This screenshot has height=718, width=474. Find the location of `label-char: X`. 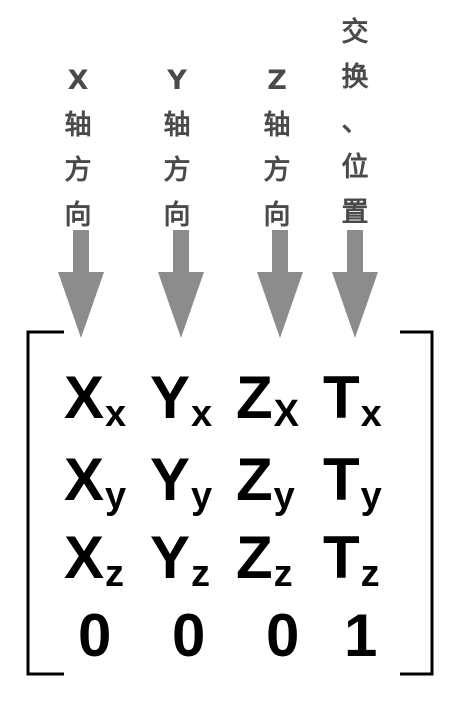

label-char: X is located at coordinates (78, 80).